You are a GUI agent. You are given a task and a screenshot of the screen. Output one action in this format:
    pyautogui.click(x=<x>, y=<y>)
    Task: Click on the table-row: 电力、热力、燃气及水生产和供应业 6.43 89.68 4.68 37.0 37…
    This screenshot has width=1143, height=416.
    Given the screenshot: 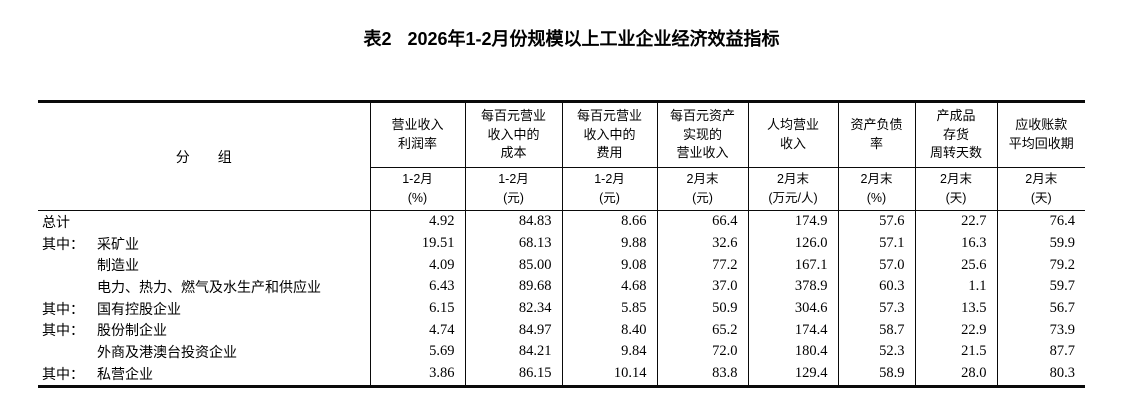 What is the action you would take?
    pyautogui.click(x=561, y=287)
    